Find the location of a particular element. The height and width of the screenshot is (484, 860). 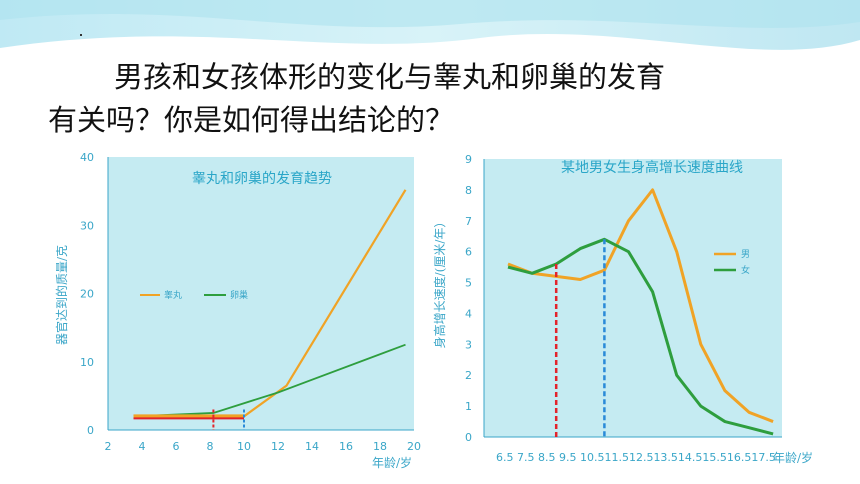

chart2-ytick-0: 0 is located at coordinates (468, 437).